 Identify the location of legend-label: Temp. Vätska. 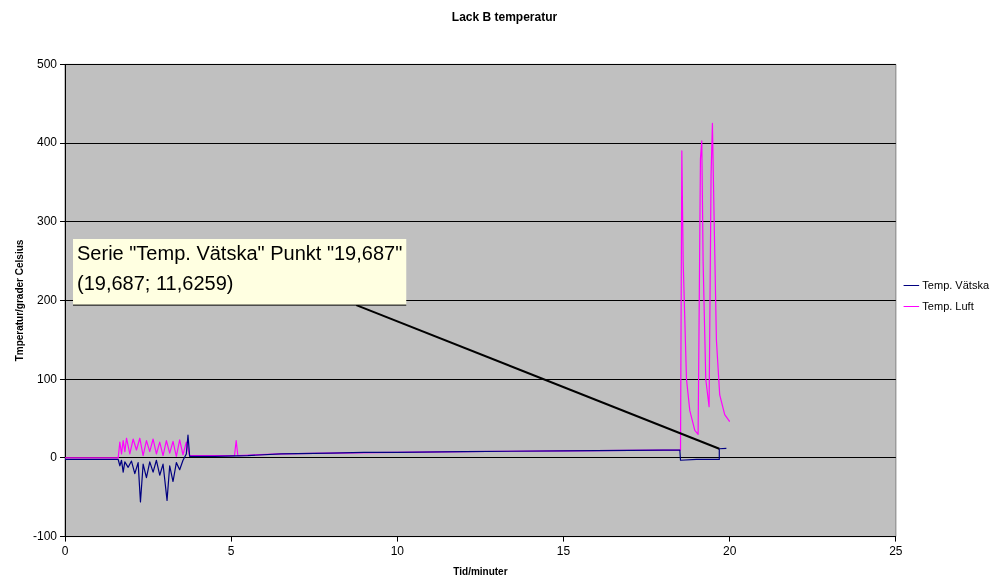
(956, 284).